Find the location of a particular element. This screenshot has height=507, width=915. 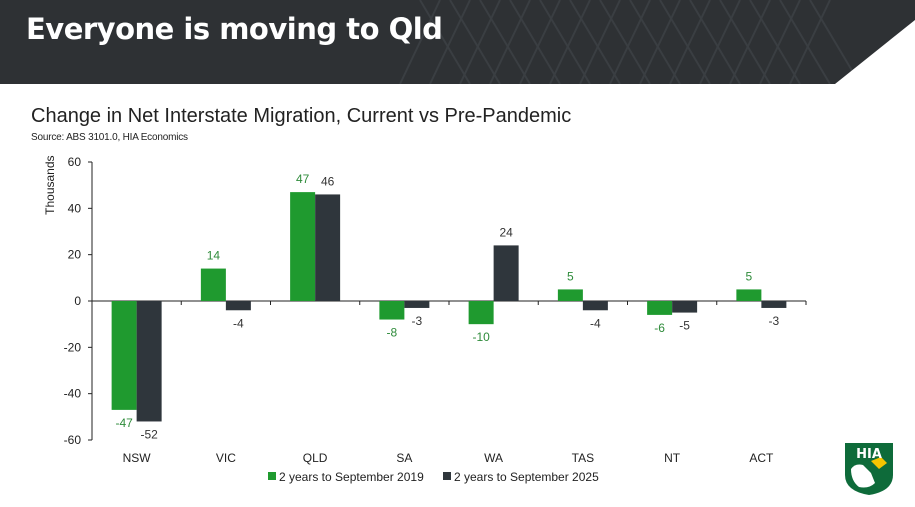

legend-label-2019: 2 years to September 2019 is located at coordinates (351, 477).